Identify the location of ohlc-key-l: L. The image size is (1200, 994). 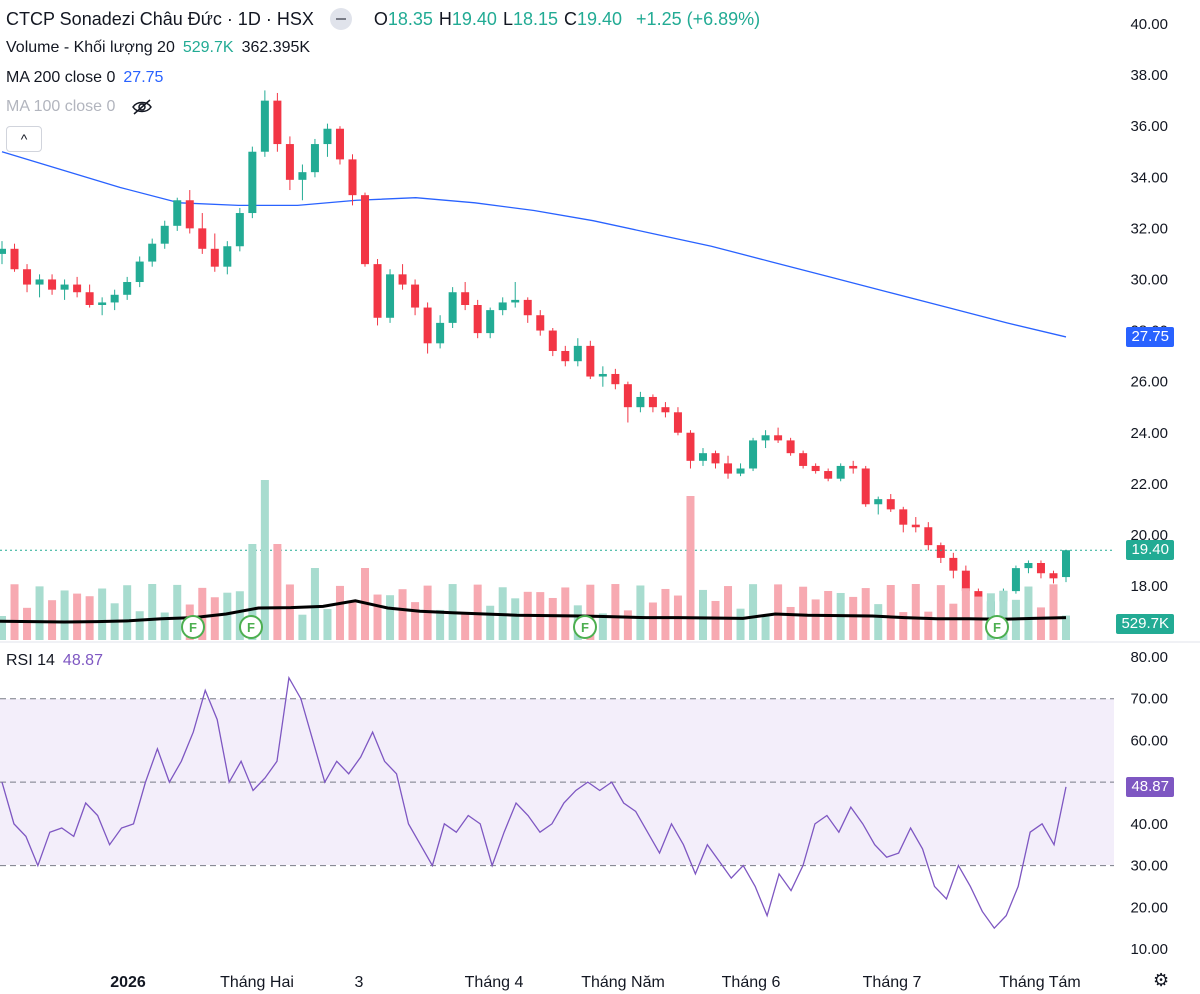
(507, 18).